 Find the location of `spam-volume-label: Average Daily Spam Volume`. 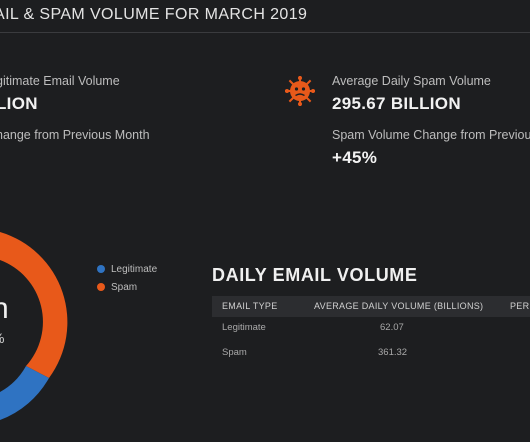

spam-volume-label: Average Daily Spam Volume is located at coordinates (411, 81).